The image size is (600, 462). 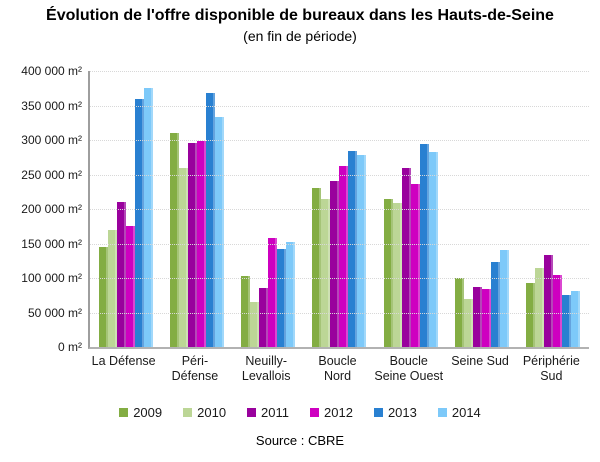 What do you see at coordinates (326, 273) in the screenshot?
I see `bar-2010-boucle-nord` at bounding box center [326, 273].